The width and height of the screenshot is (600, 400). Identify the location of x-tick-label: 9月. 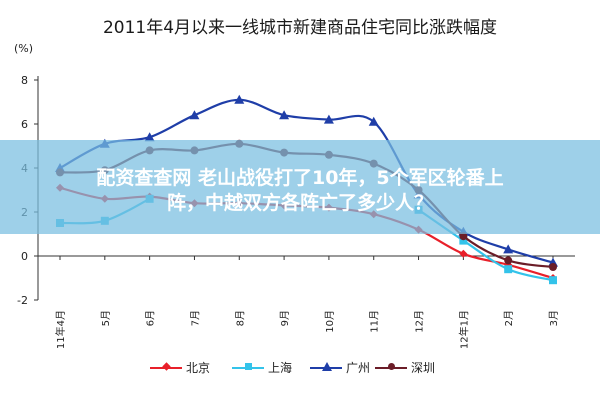
(285, 318).